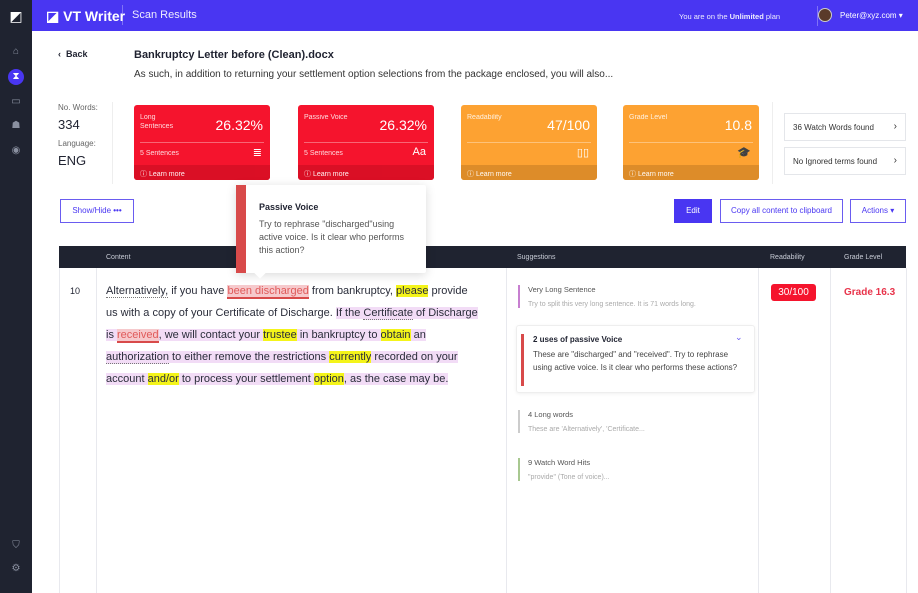 The image size is (918, 593). I want to click on chevron-down-icon: ⌄, so click(739, 337).